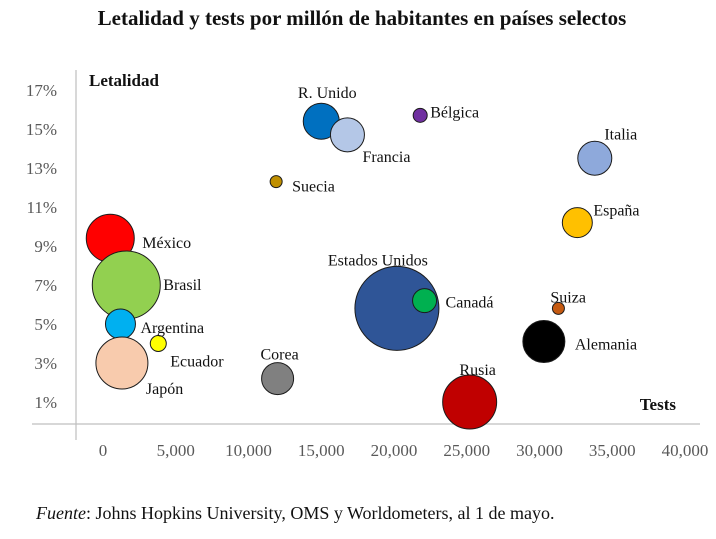 The image size is (716, 539). What do you see at coordinates (182, 285) in the screenshot?
I see `bubble-label-brasil: Brasil` at bounding box center [182, 285].